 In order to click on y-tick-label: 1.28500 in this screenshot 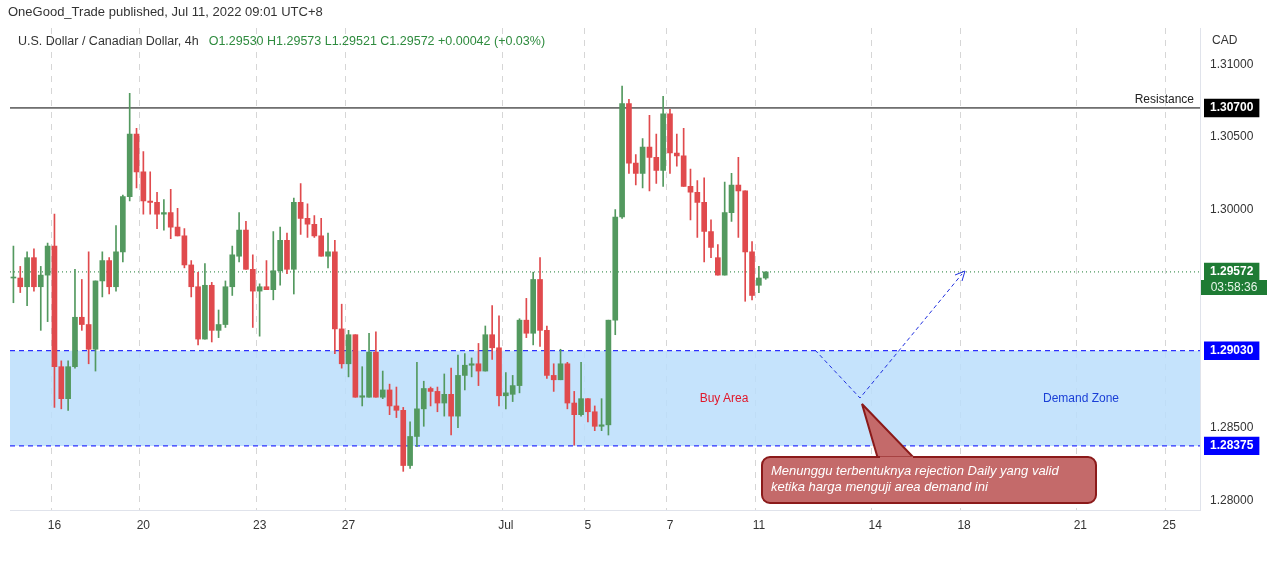, I will do `click(1232, 427)`.